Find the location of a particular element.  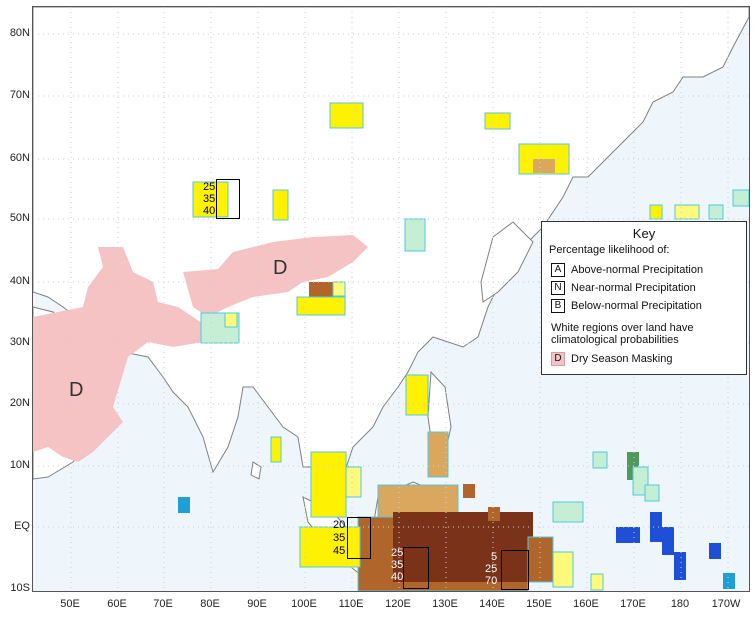

lon-label: 120E is located at coordinates (398, 604).